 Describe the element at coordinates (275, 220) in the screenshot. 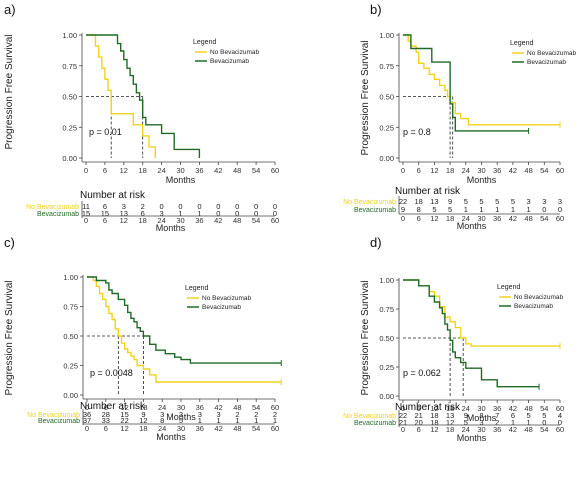

I see `risk-x-tick-label: 60` at that location.